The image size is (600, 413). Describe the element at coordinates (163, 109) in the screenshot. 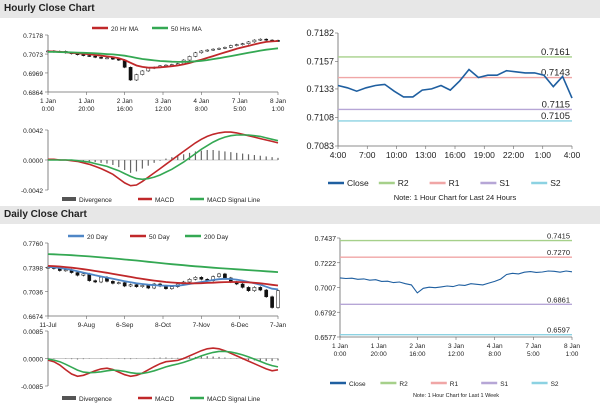

I see `hourly-price-xtick-label: 12:00` at that location.